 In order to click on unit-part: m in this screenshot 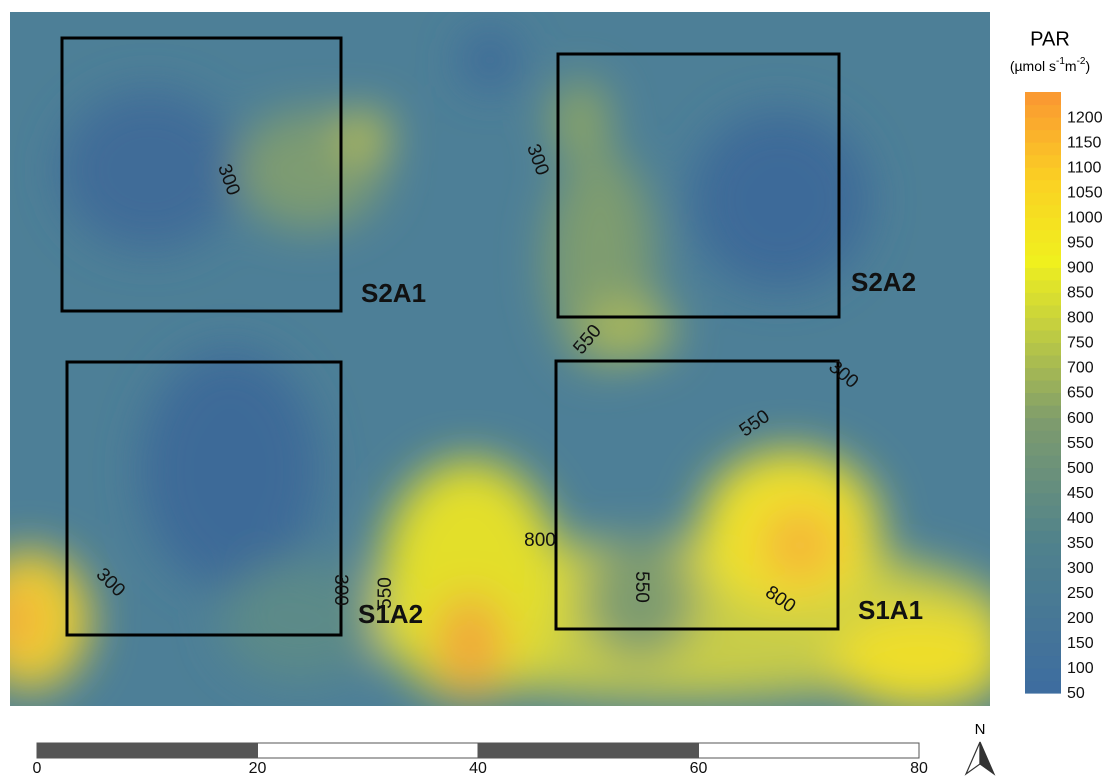, I will do `click(1071, 66)`.